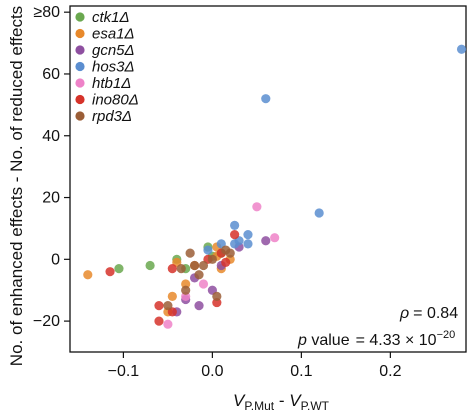  What do you see at coordinates (51, 74) in the screenshot?
I see `y-tick-label: 60` at bounding box center [51, 74].